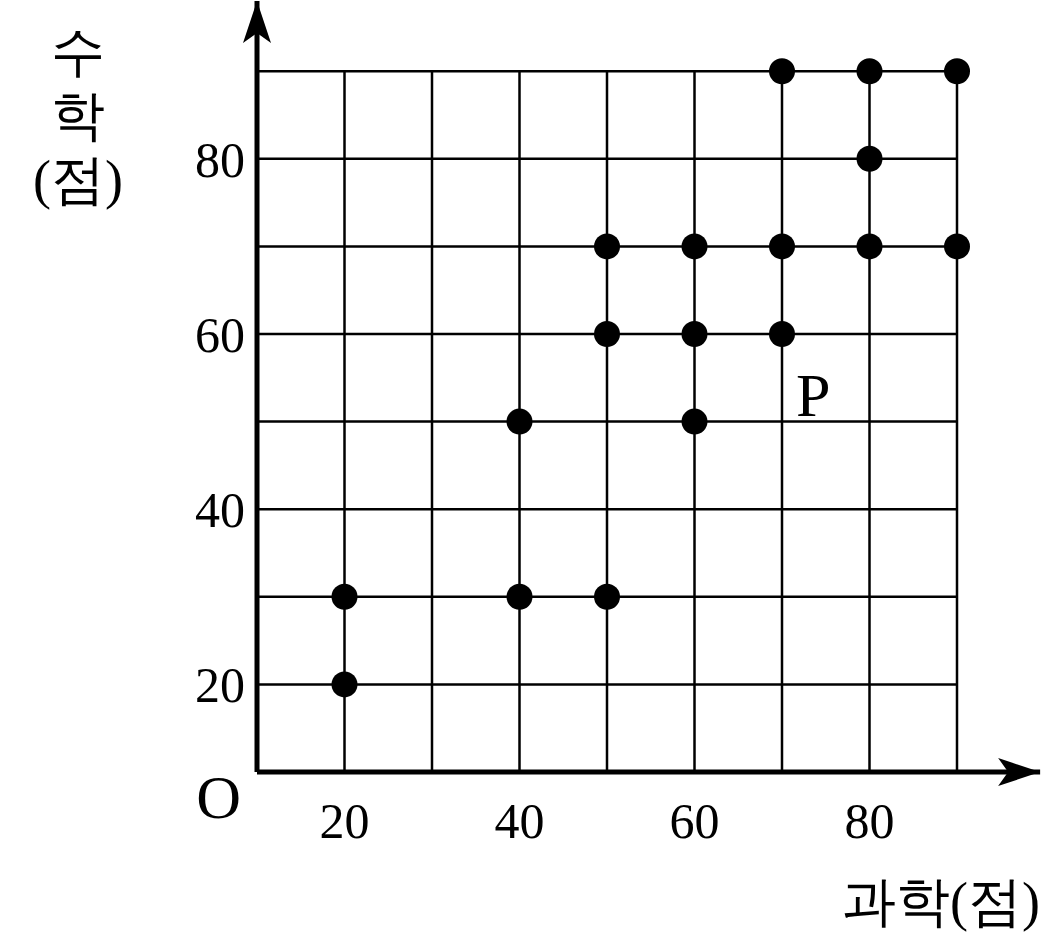  What do you see at coordinates (220, 159) in the screenshot?
I see `y-tick-label: 80` at bounding box center [220, 159].